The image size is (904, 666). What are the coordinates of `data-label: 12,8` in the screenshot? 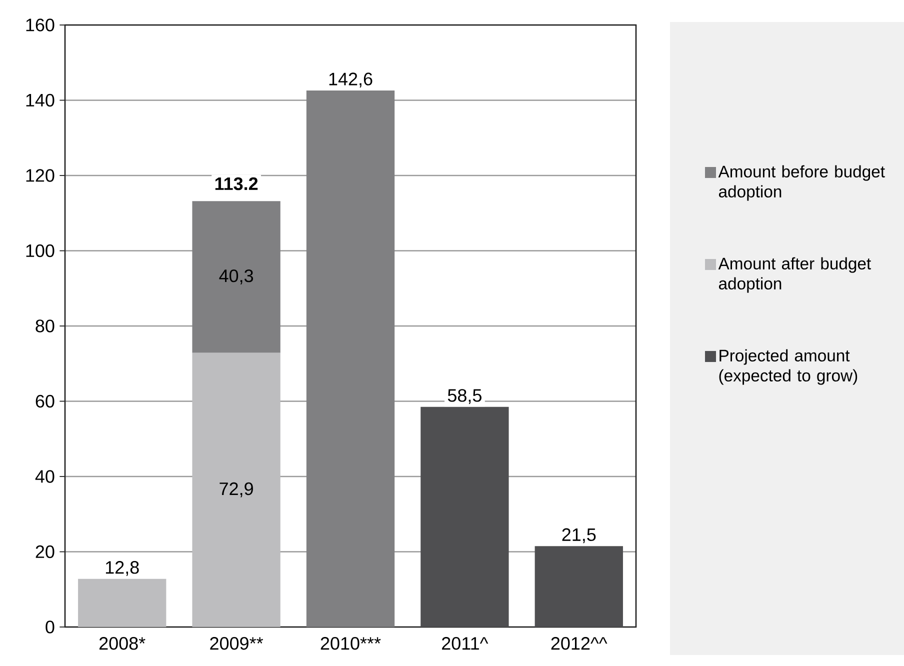 It's located at (122, 568).